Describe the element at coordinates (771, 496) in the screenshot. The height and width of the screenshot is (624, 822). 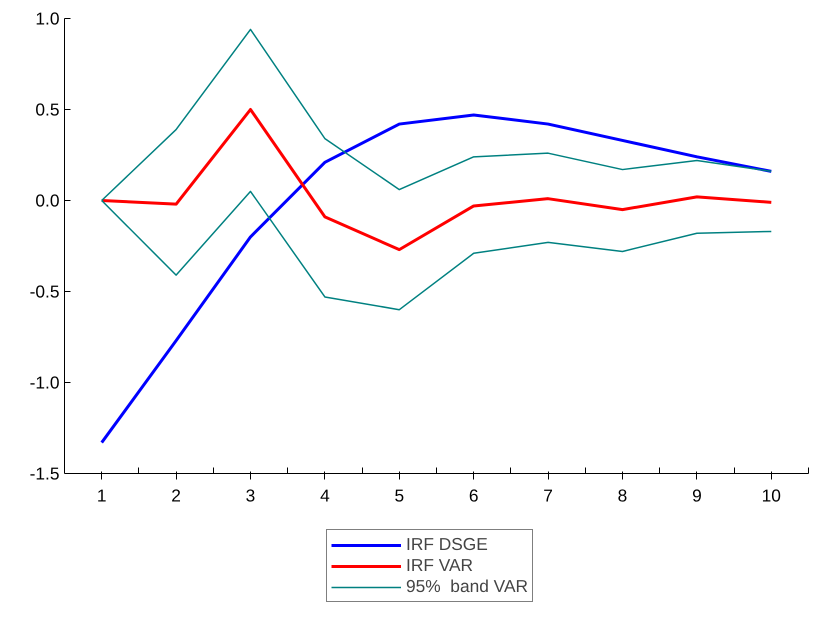
I see `x-tick-label: 10` at that location.